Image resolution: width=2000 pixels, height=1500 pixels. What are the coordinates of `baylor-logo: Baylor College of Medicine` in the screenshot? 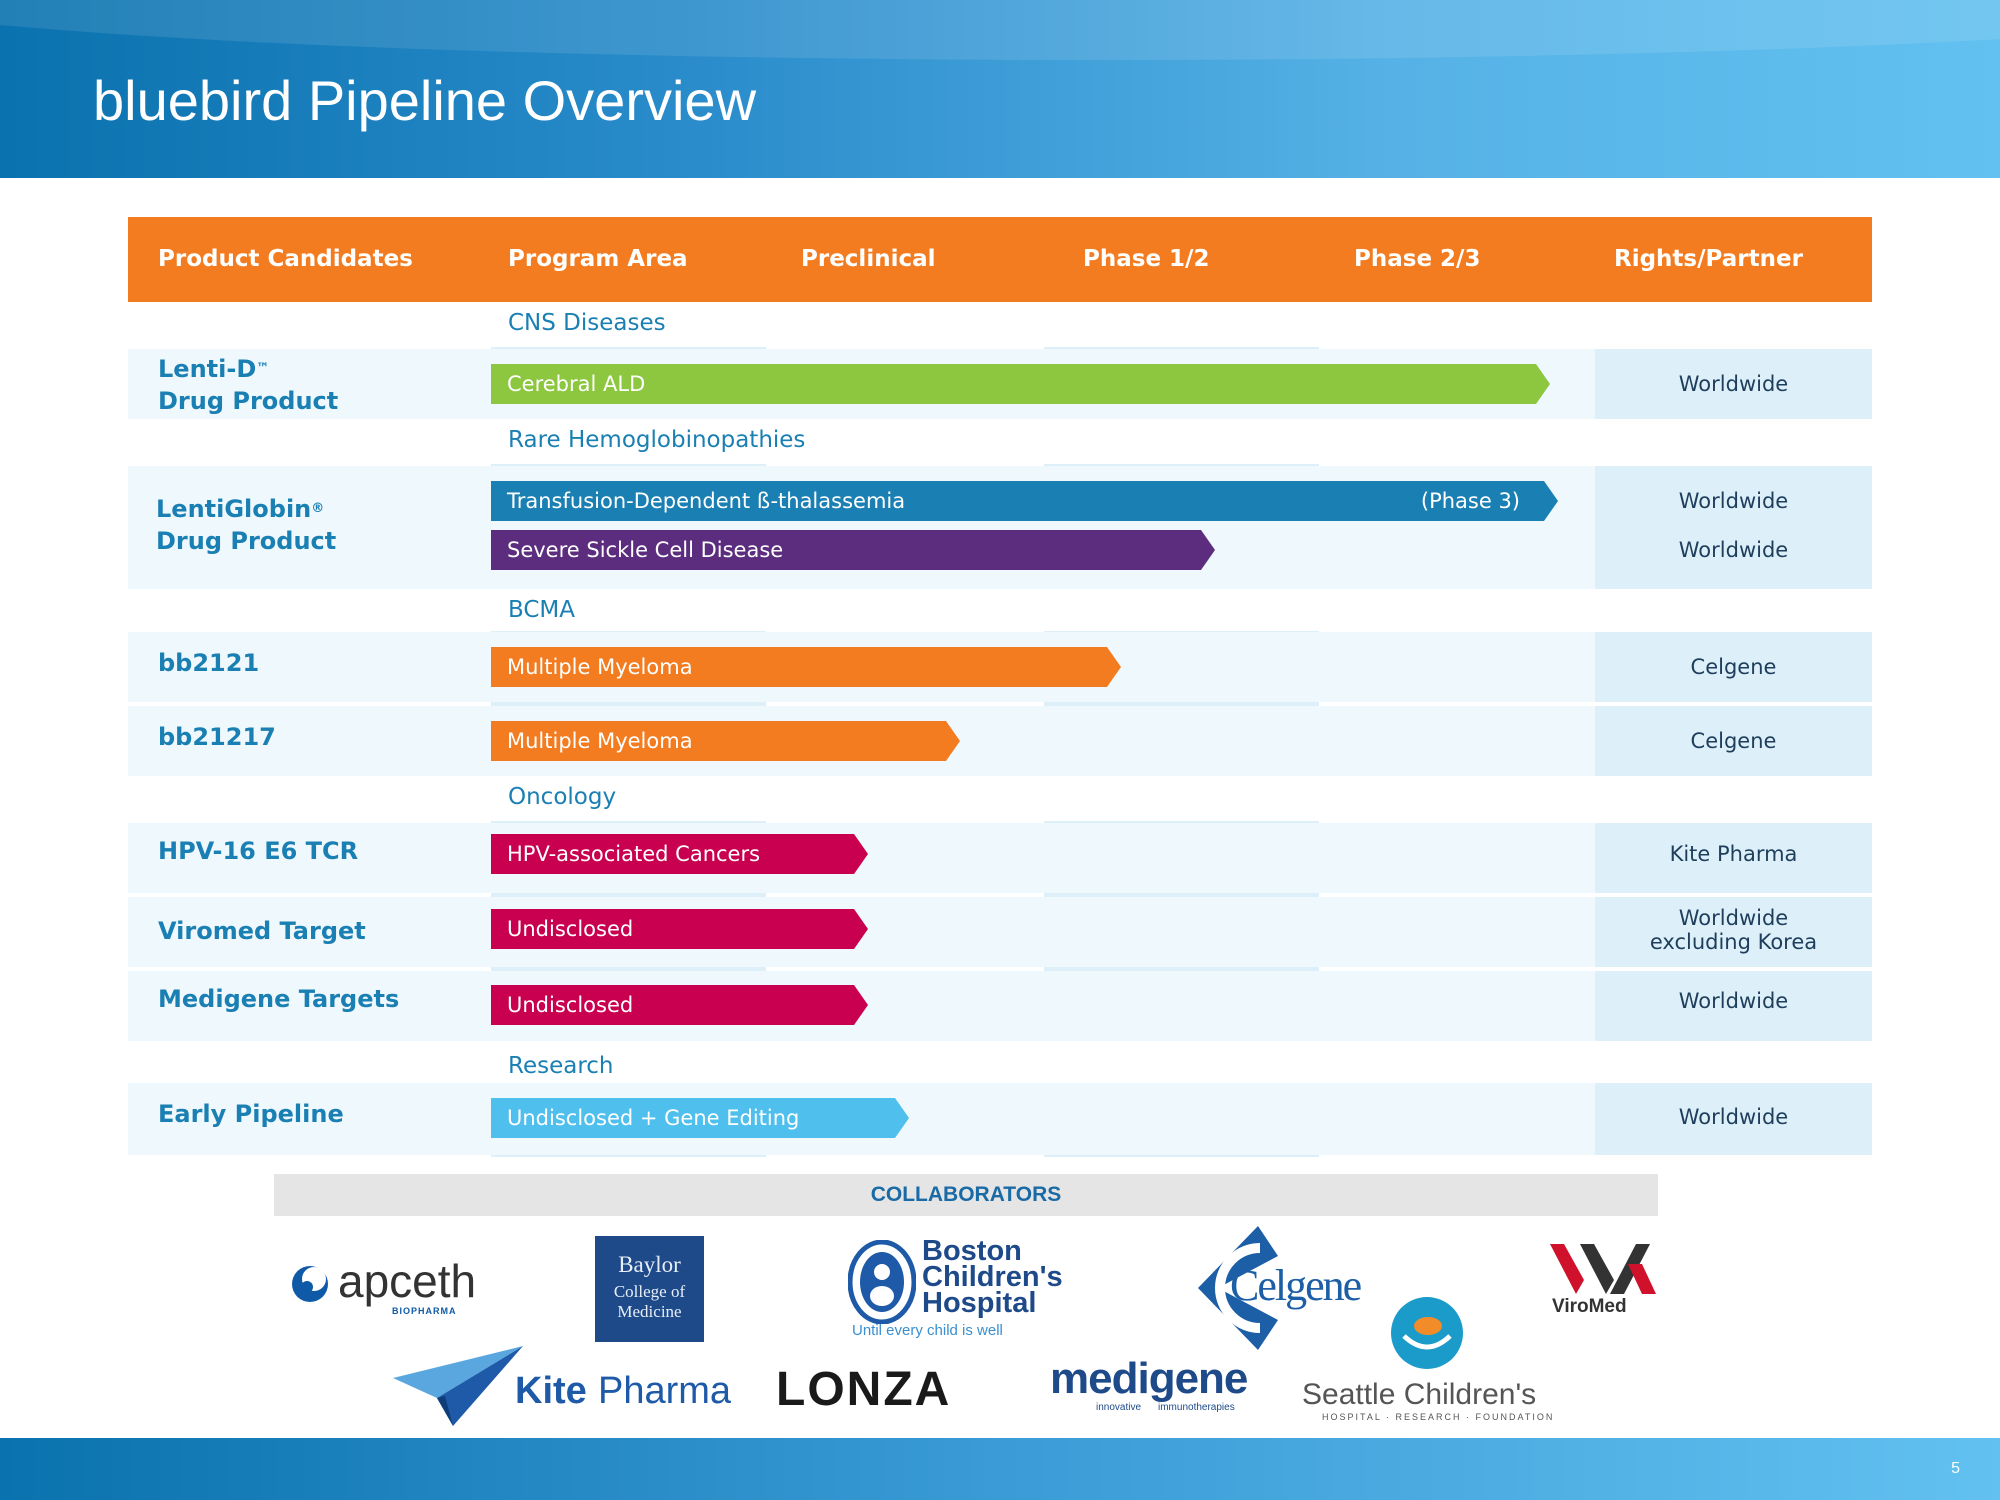 It's located at (649, 1289).